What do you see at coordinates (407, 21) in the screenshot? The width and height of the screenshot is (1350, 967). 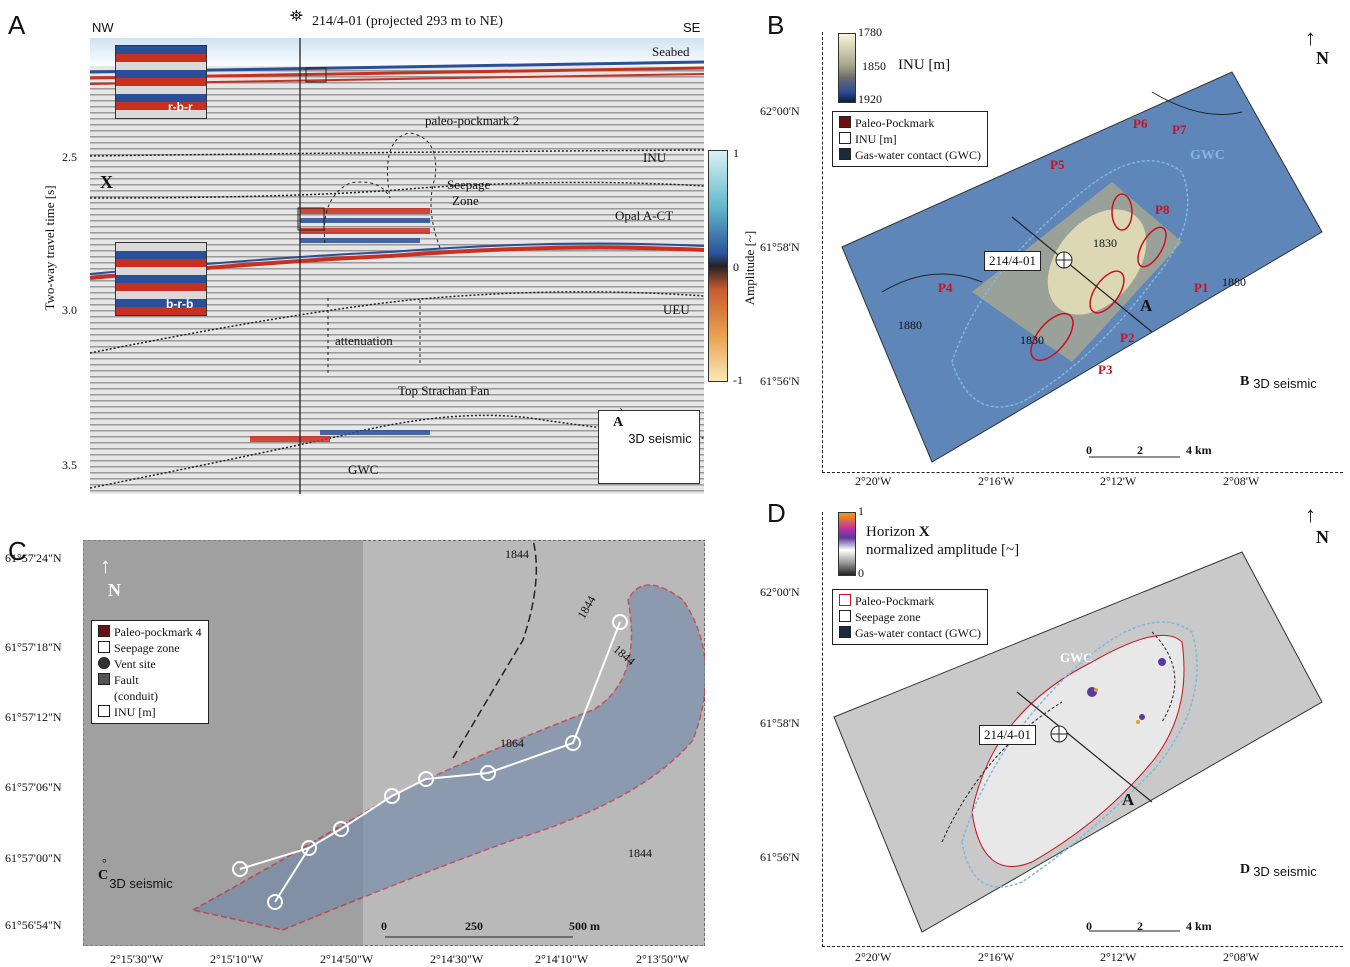 I see `well-label: 214/4-01 (projected 293 m to NE)` at bounding box center [407, 21].